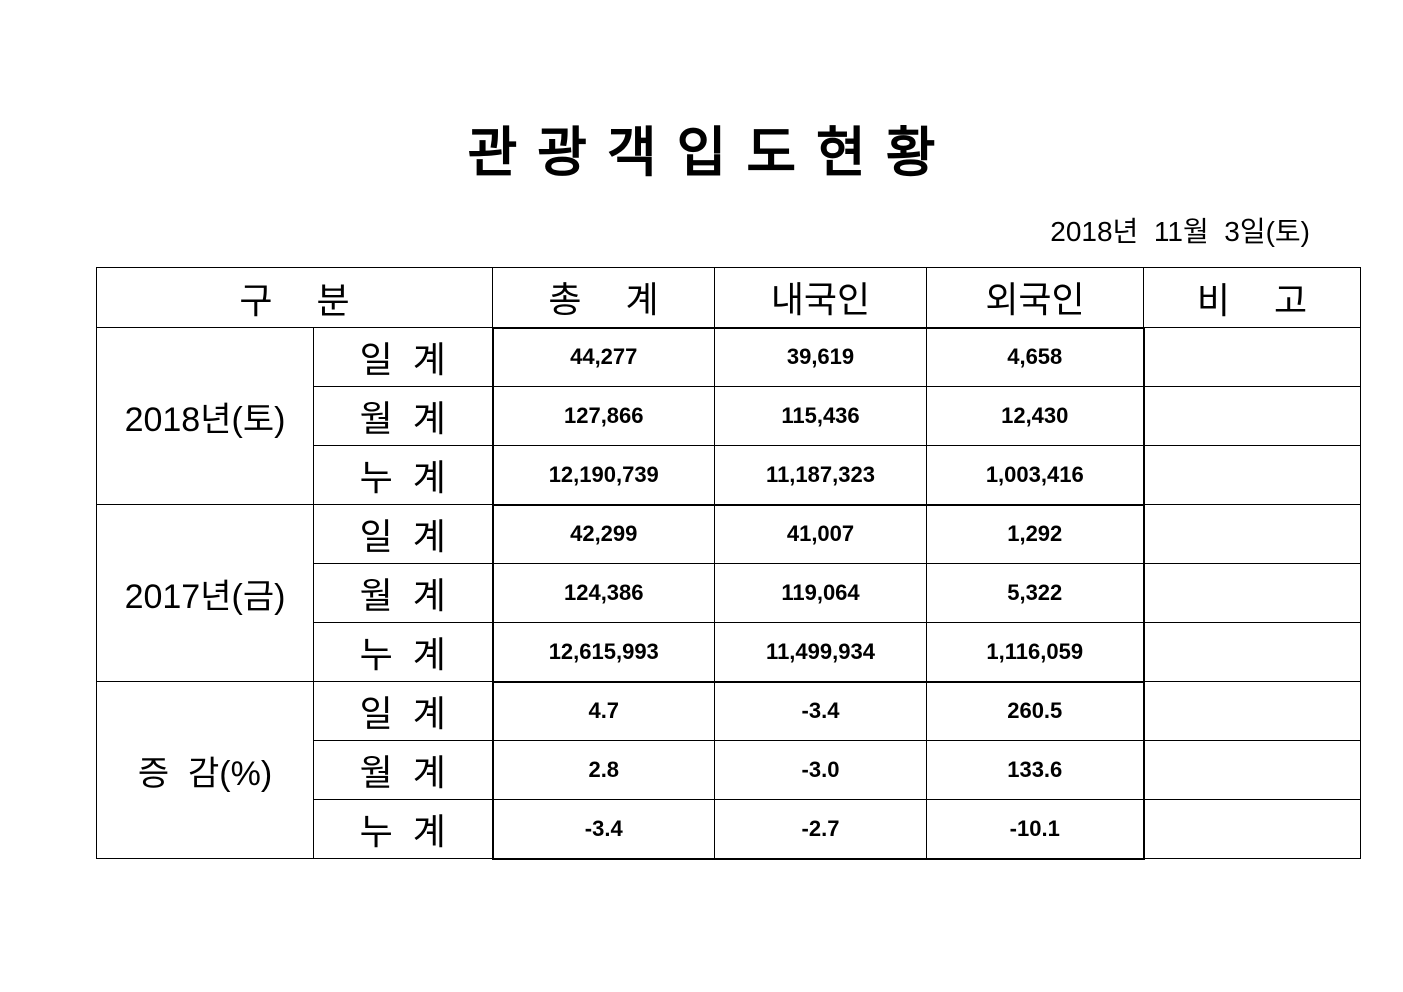  What do you see at coordinates (1035, 829) in the screenshot?
I see `cell-foreign: -10.1` at bounding box center [1035, 829].